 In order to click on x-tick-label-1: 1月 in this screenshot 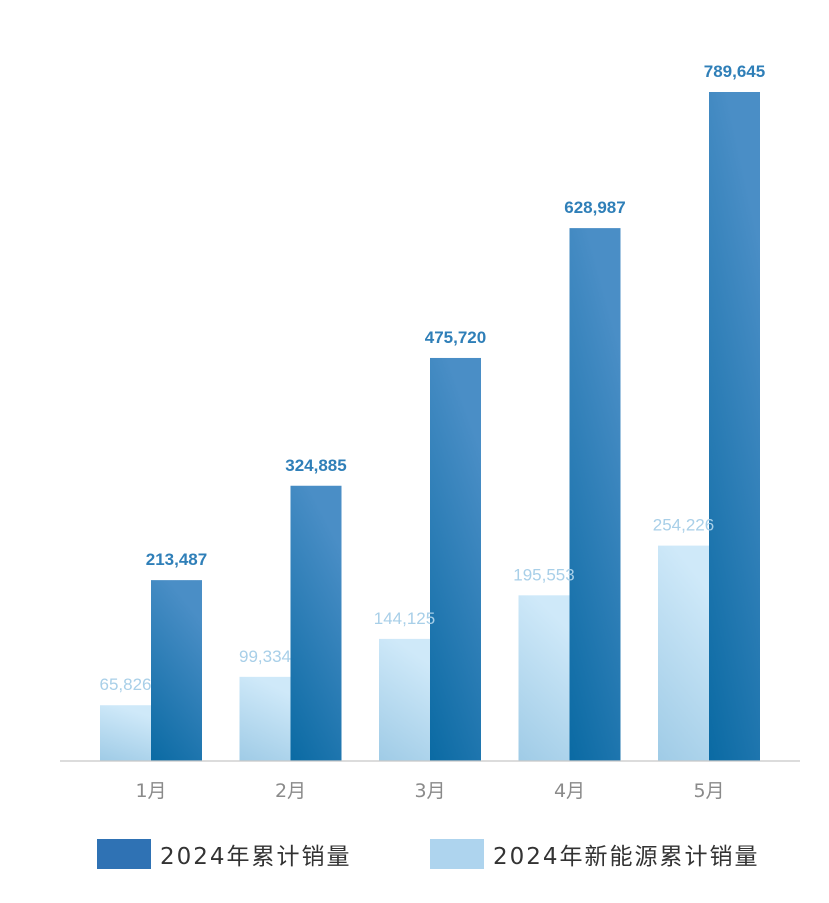, I will do `click(150, 791)`.